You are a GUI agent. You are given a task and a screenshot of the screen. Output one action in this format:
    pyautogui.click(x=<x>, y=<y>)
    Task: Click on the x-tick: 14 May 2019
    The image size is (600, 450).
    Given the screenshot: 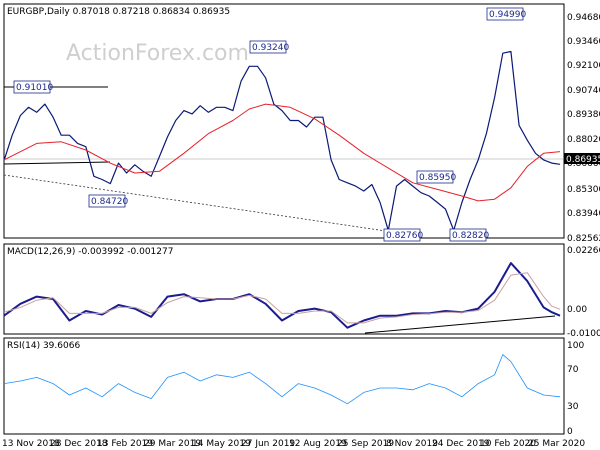 What is the action you would take?
    pyautogui.click(x=221, y=444)
    